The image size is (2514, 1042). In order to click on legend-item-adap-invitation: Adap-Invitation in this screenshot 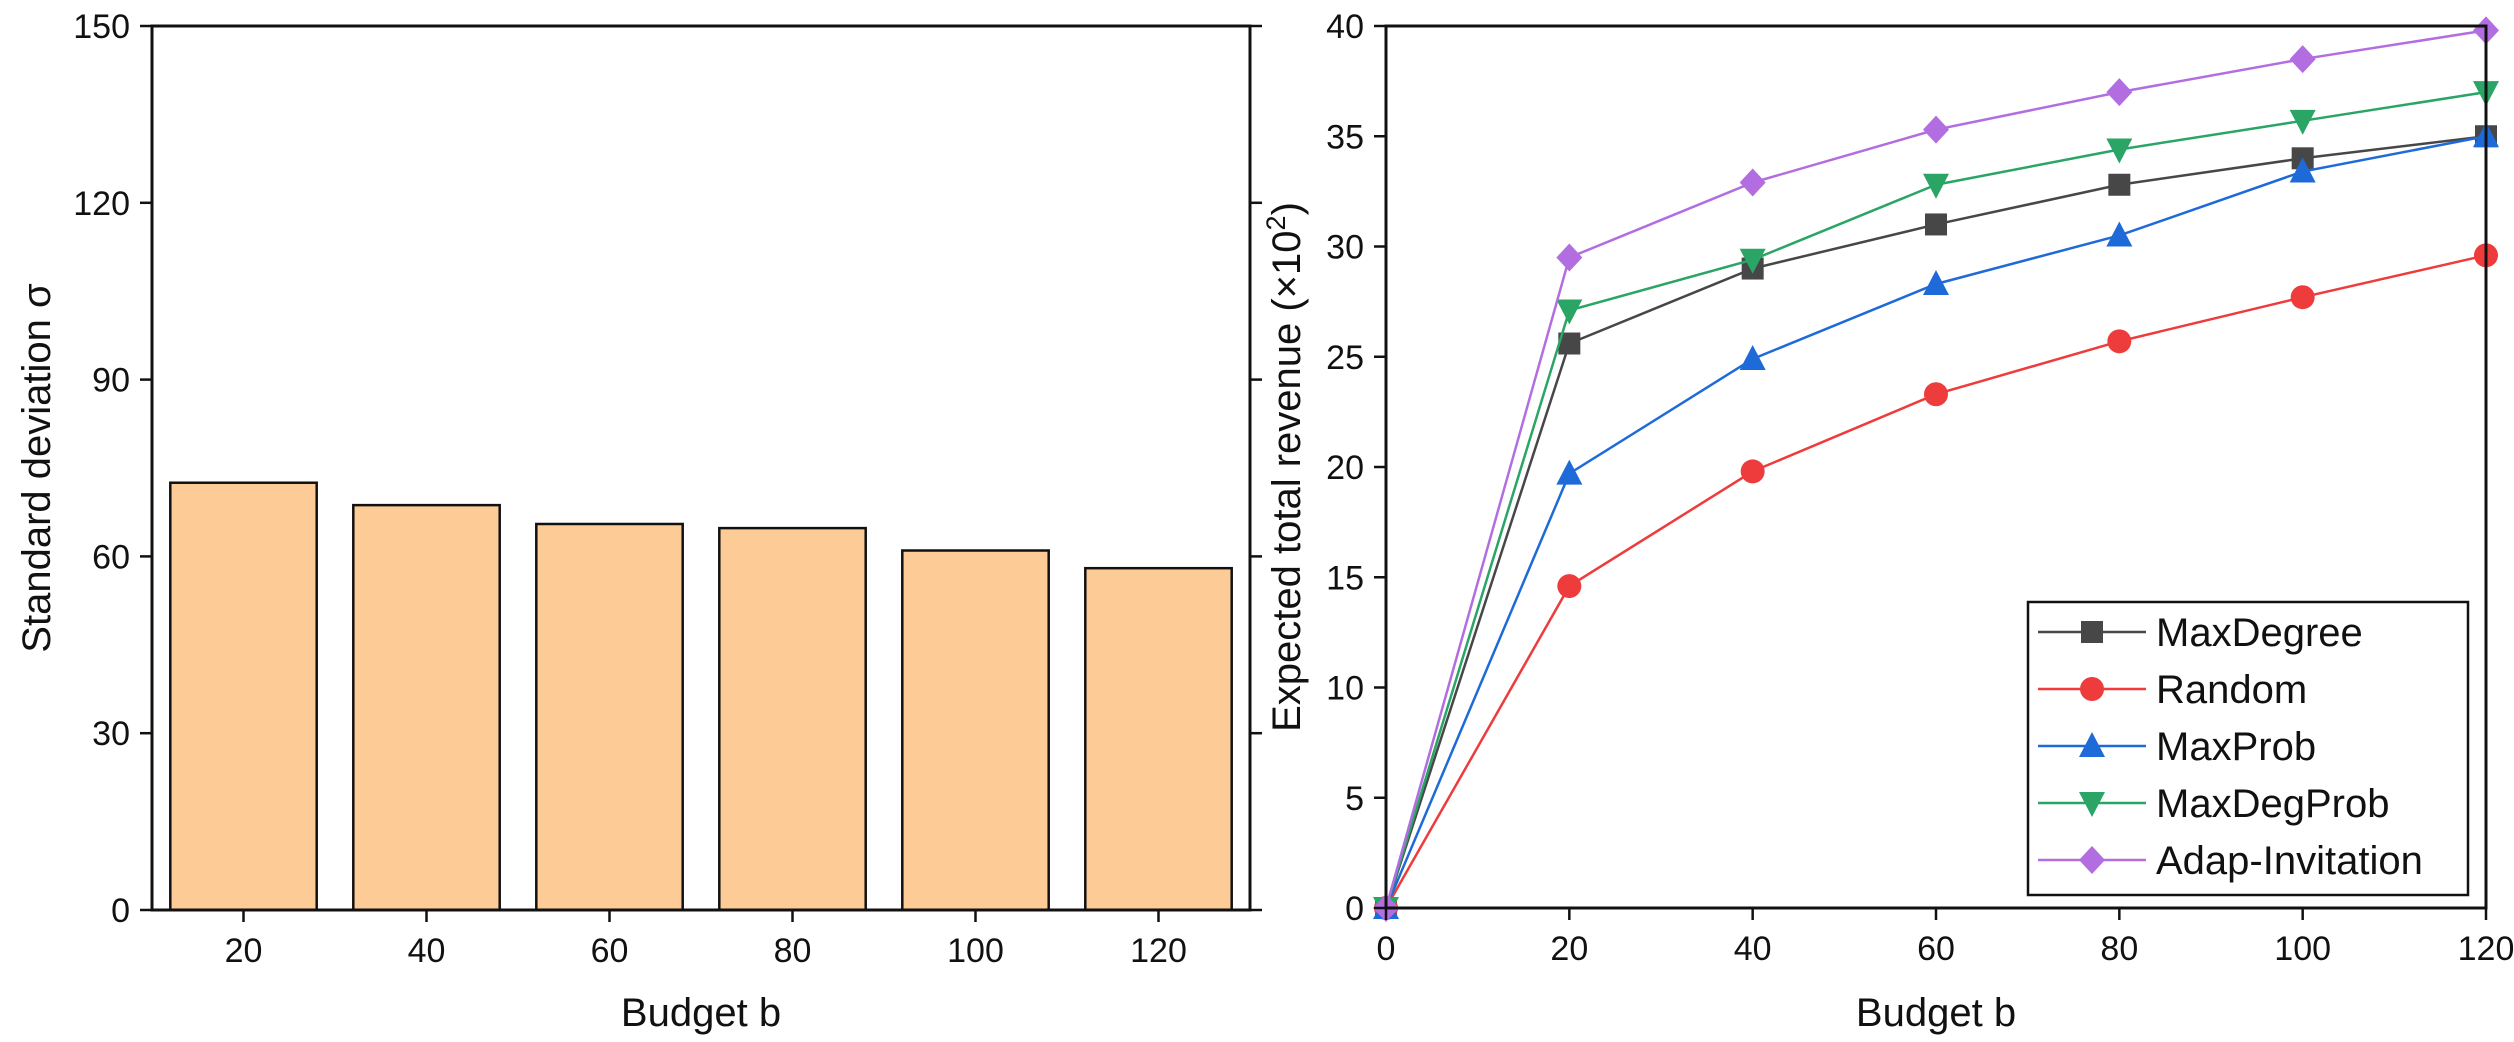, I will do `click(2230, 861)`.